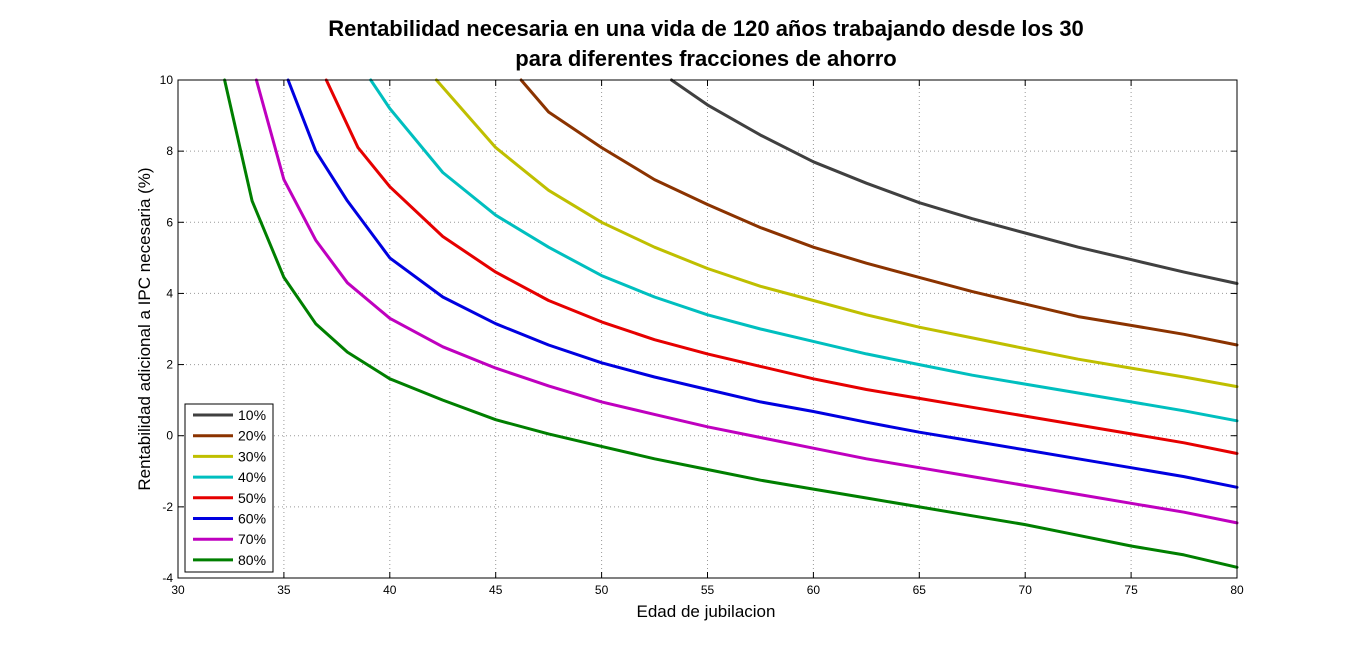  Describe the element at coordinates (252, 456) in the screenshot. I see `legend-label: 30%` at that location.